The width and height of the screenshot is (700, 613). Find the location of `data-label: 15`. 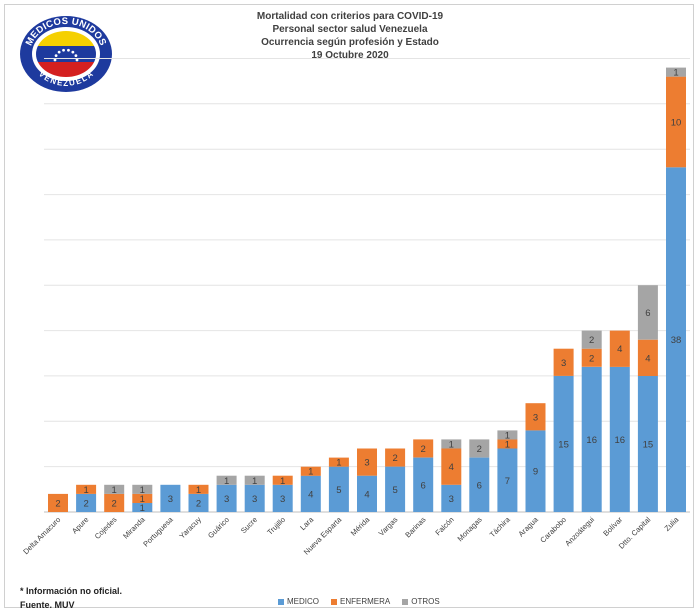

data-label: 15 is located at coordinates (648, 445).